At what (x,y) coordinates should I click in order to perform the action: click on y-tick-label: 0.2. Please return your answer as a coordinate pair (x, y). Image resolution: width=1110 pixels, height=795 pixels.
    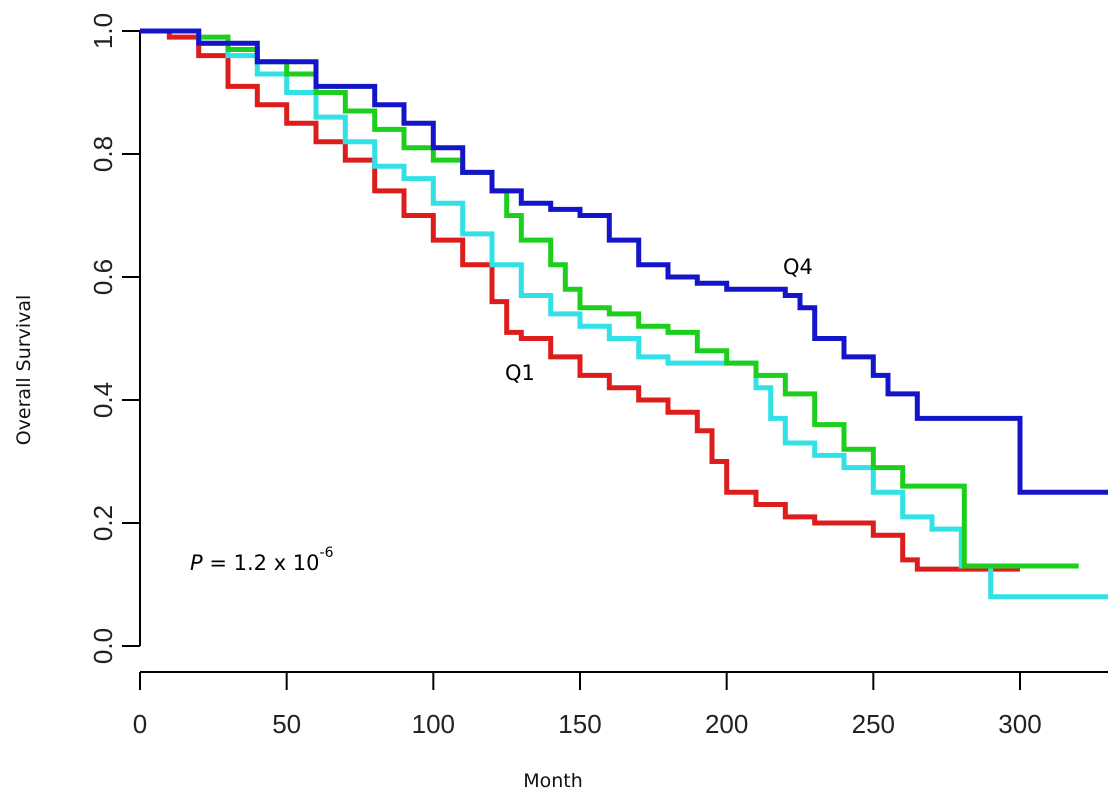
    Looking at the image, I should click on (103, 523).